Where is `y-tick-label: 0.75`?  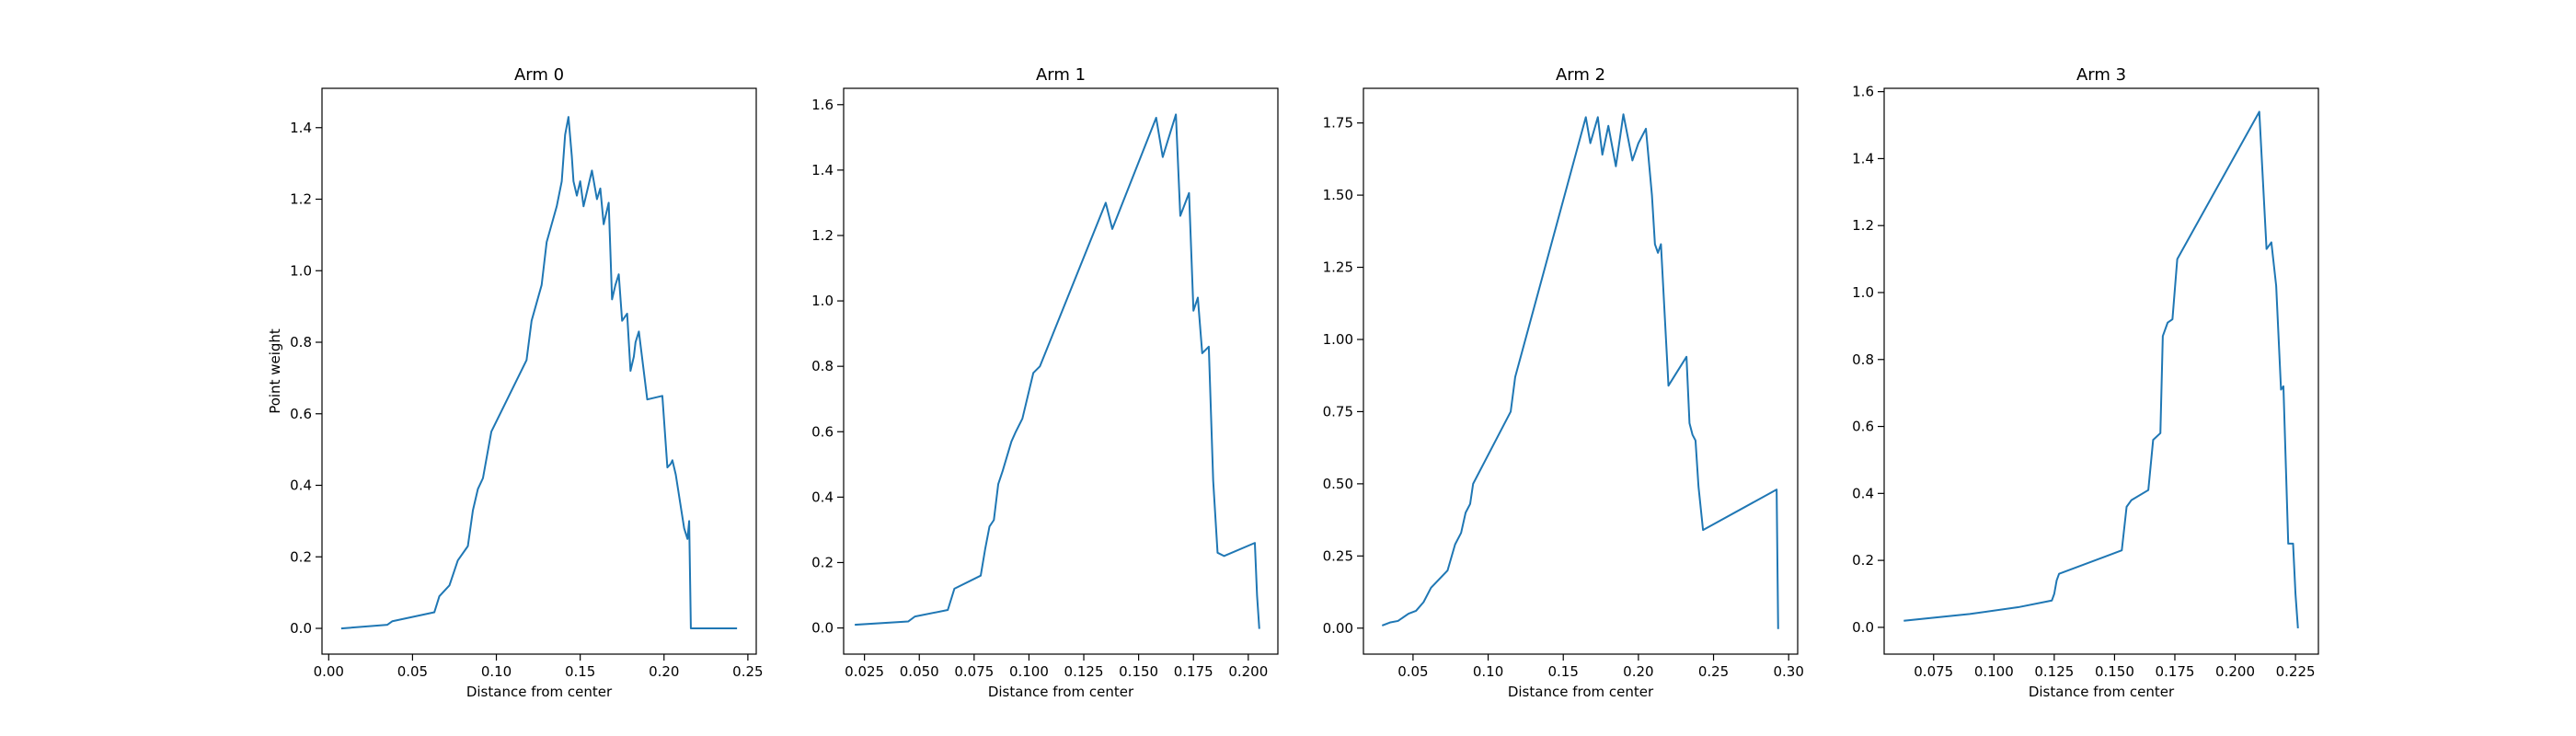
y-tick-label: 0.75 is located at coordinates (1338, 411).